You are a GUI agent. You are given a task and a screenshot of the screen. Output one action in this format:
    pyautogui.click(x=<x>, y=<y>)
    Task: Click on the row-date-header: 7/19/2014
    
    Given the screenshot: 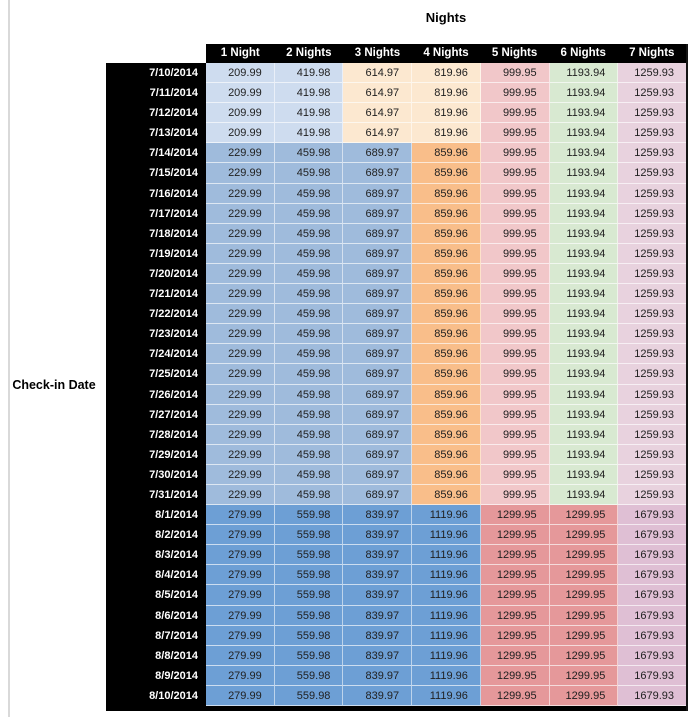 What is the action you would take?
    pyautogui.click(x=156, y=253)
    